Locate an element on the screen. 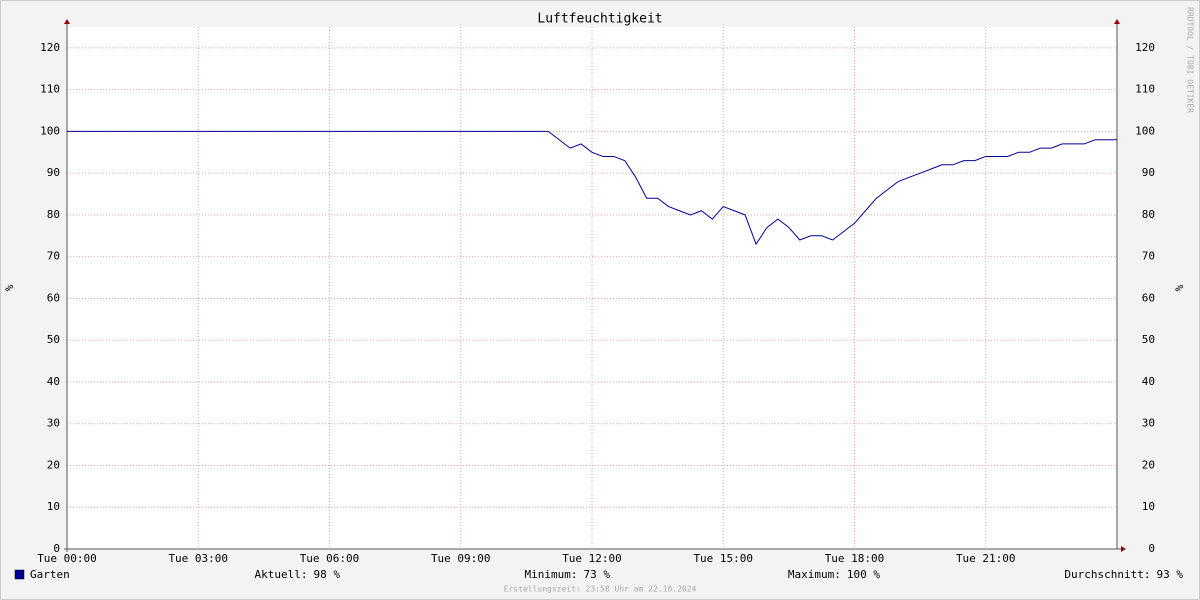 The width and height of the screenshot is (1200, 600). y-tick-label: 80 is located at coordinates (53, 214).